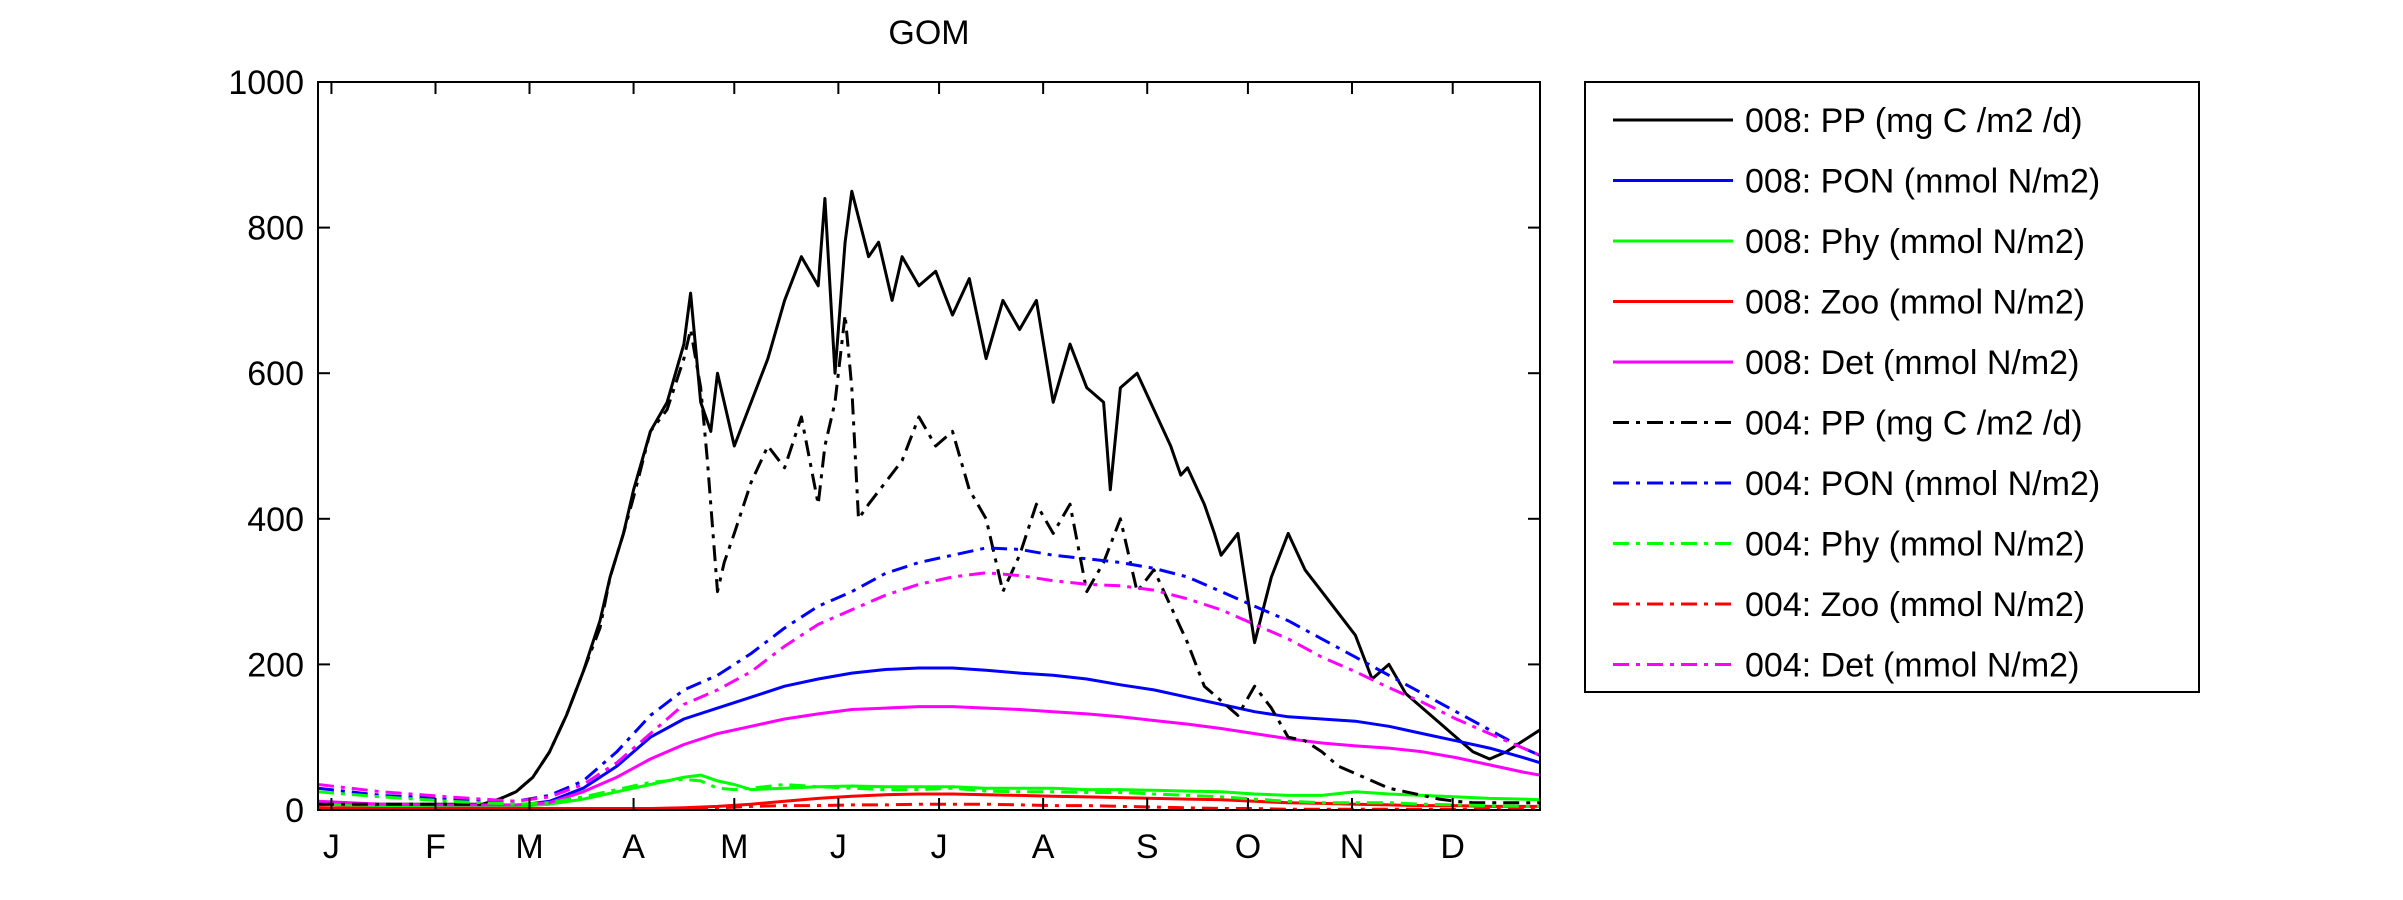 The image size is (2403, 900). What do you see at coordinates (1915, 605) in the screenshot?
I see `legend-label: 004: Zoo (mmol N/m2)` at bounding box center [1915, 605].